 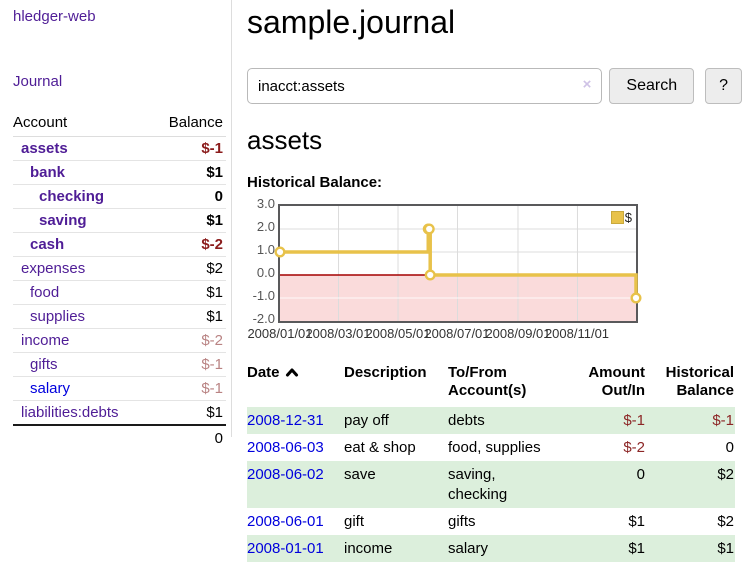 What do you see at coordinates (285, 140) in the screenshot?
I see `account-heading: assets` at bounding box center [285, 140].